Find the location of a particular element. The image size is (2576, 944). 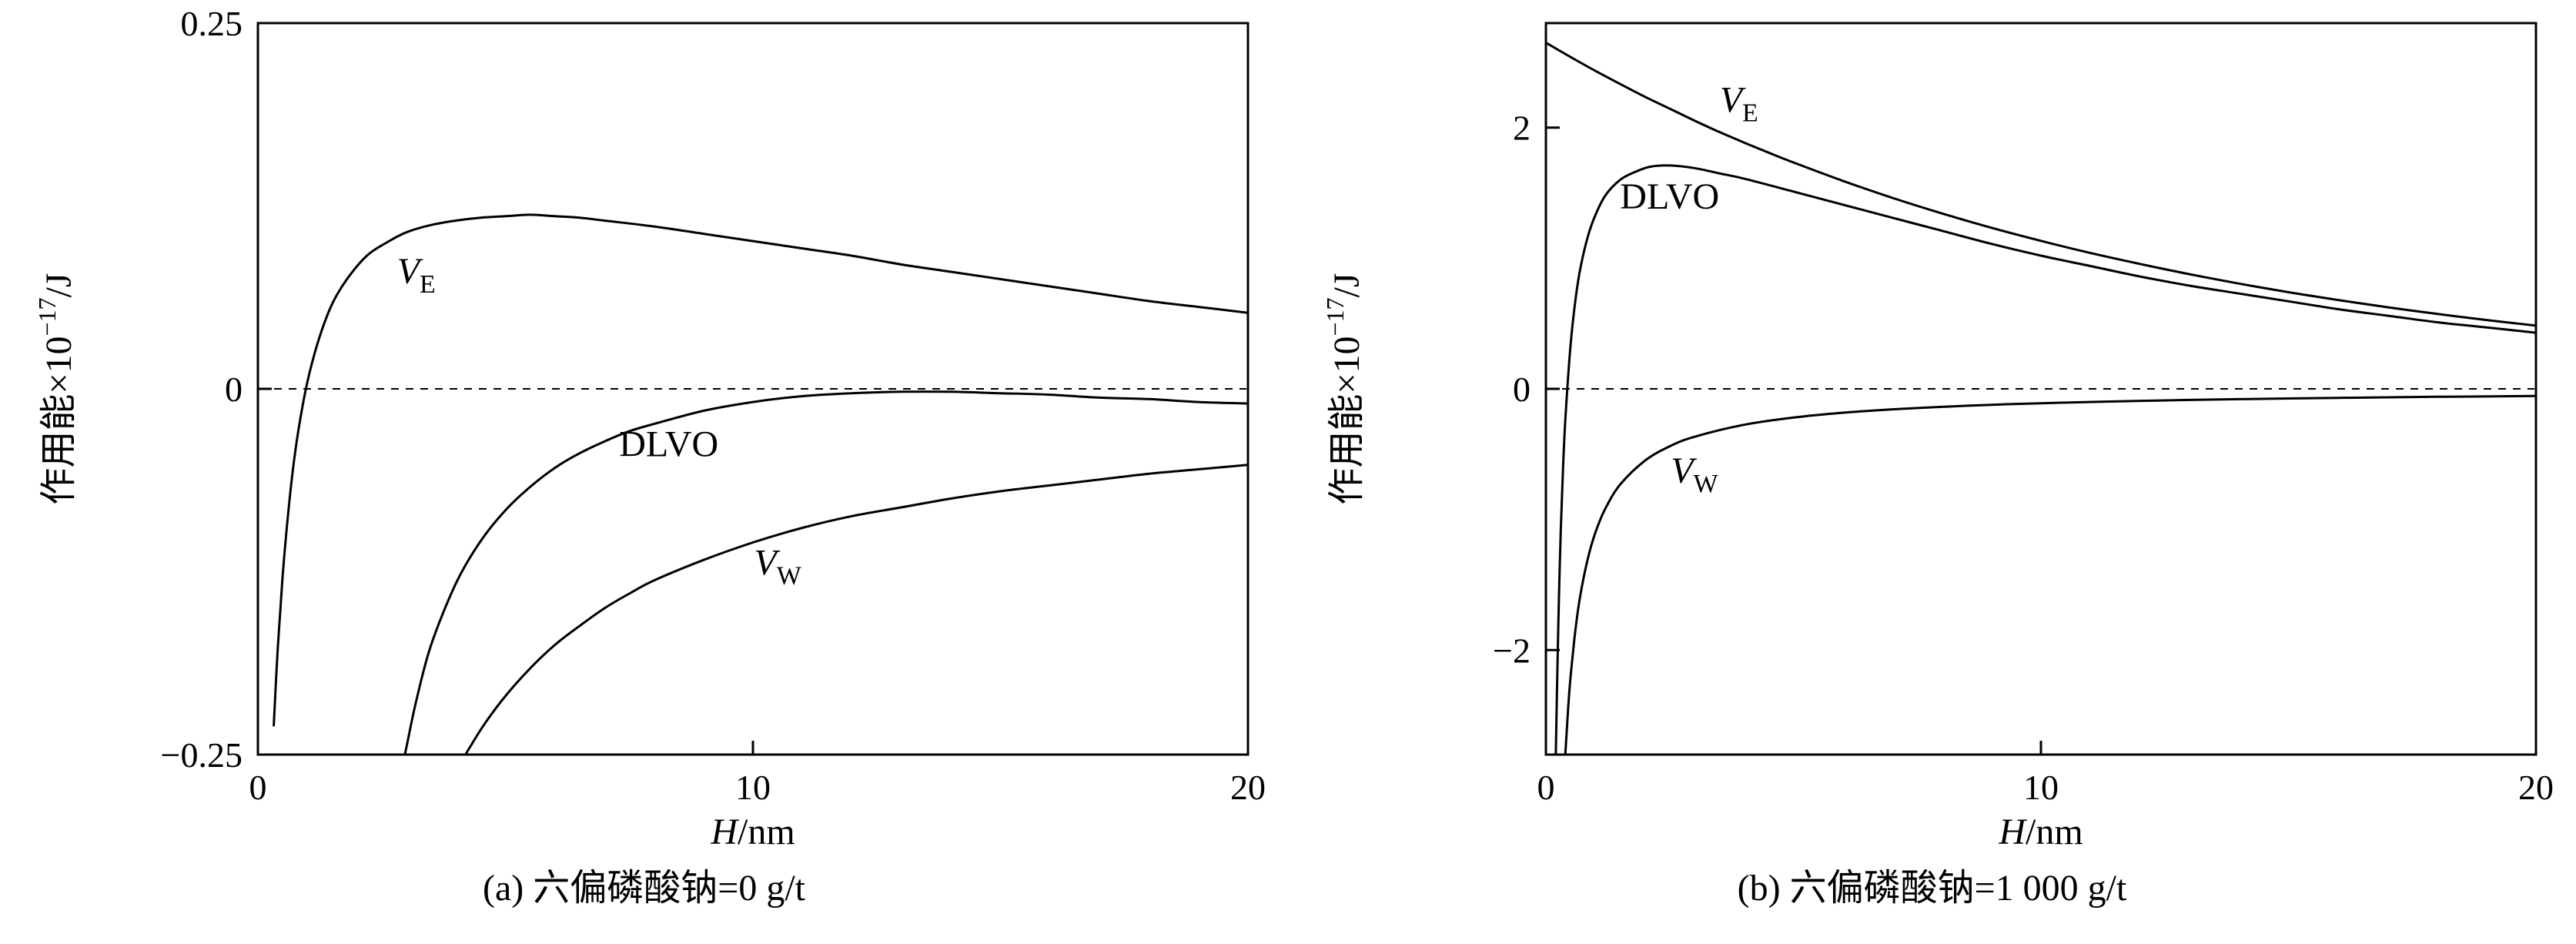

y-tick-label: 0.25 is located at coordinates (212, 23).